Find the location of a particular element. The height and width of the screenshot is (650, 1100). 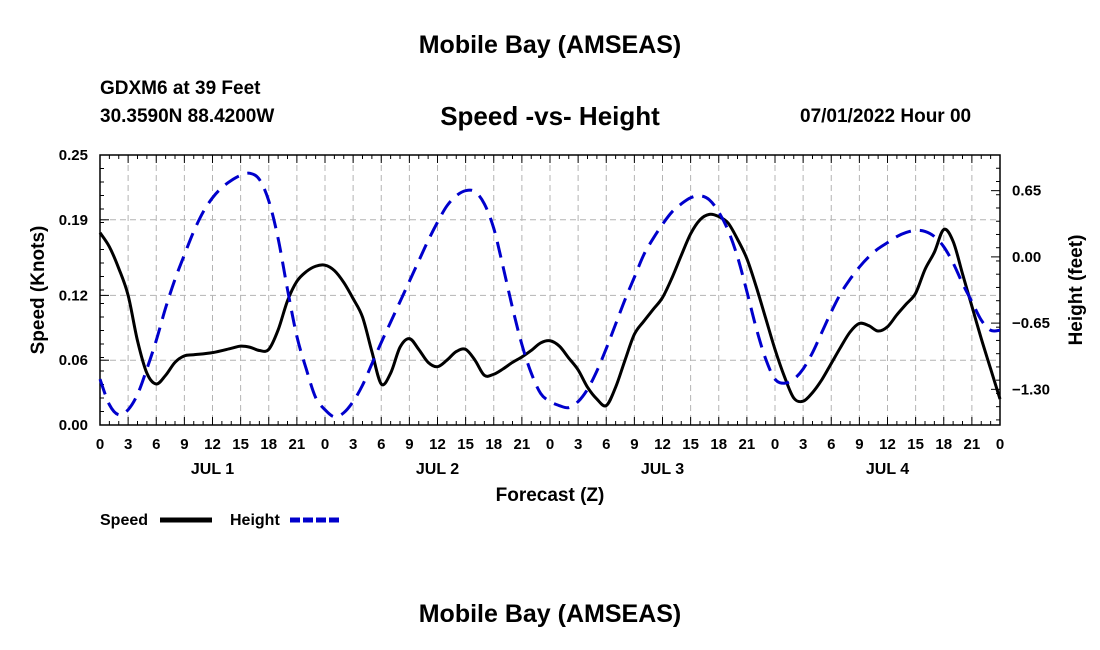

y2-tick-label: −1.30 is located at coordinates (1031, 389).